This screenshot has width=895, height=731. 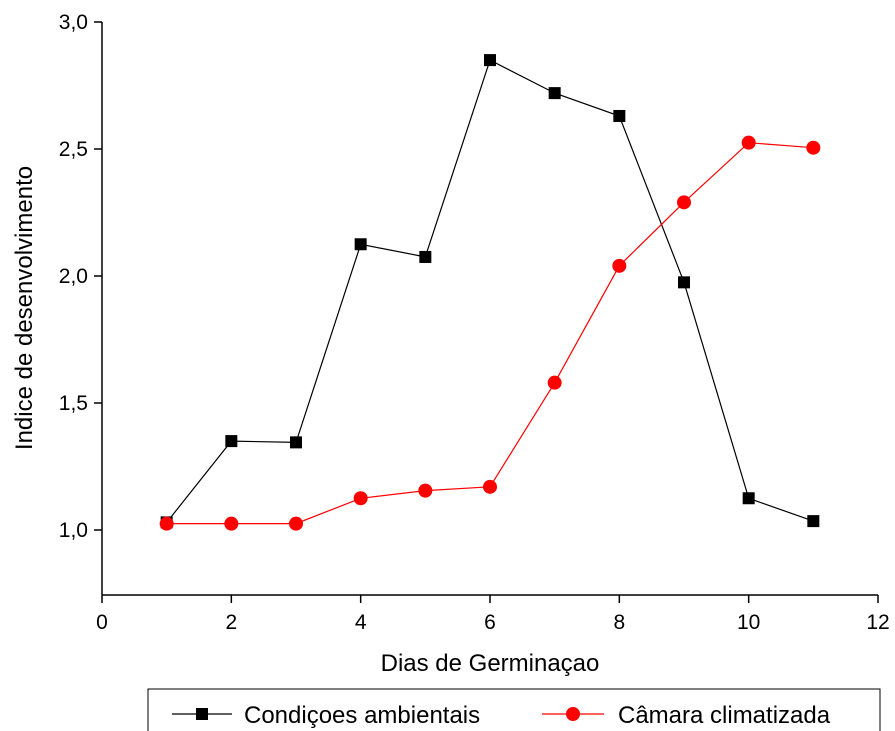 I want to click on x-tick-label: 2, so click(x=231, y=622).